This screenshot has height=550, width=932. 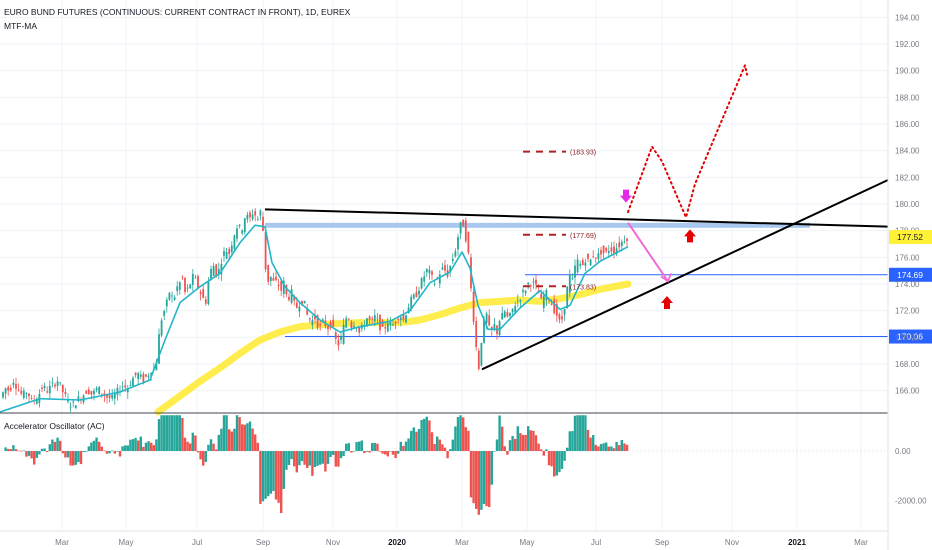 I want to click on time-tick-label: Sep, so click(x=263, y=542).